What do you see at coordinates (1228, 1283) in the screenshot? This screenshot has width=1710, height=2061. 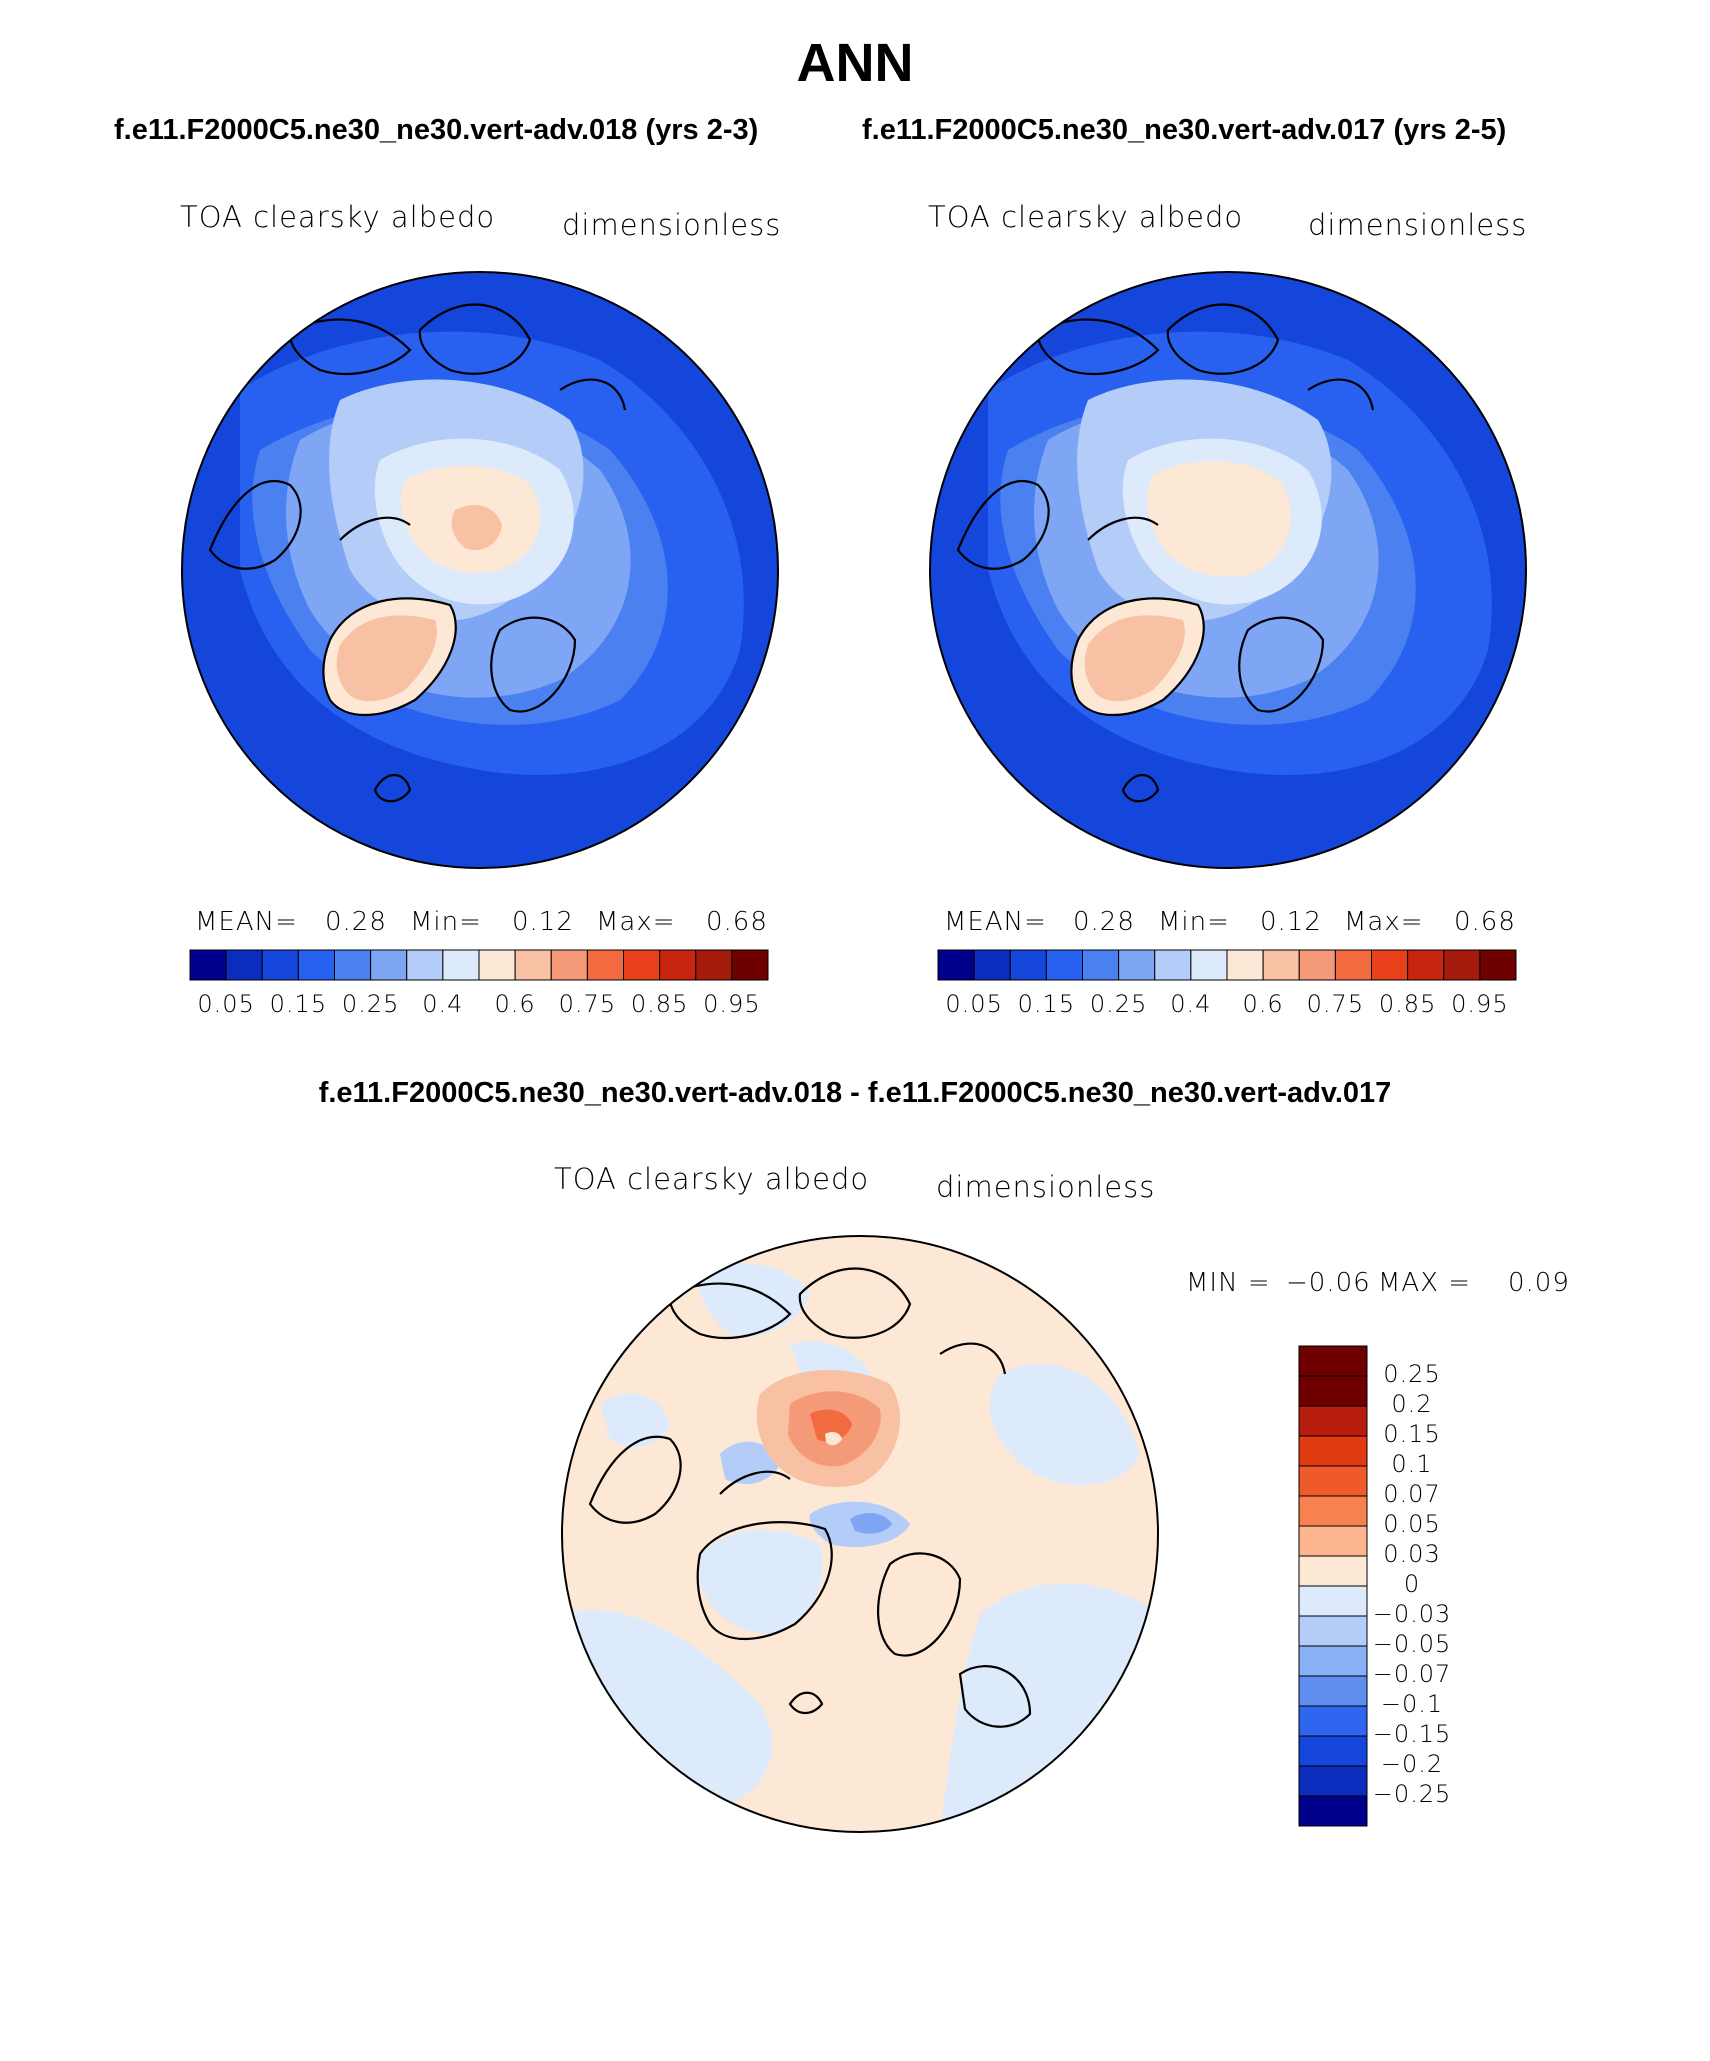 I see `diff-min-label: MIN =` at bounding box center [1228, 1283].